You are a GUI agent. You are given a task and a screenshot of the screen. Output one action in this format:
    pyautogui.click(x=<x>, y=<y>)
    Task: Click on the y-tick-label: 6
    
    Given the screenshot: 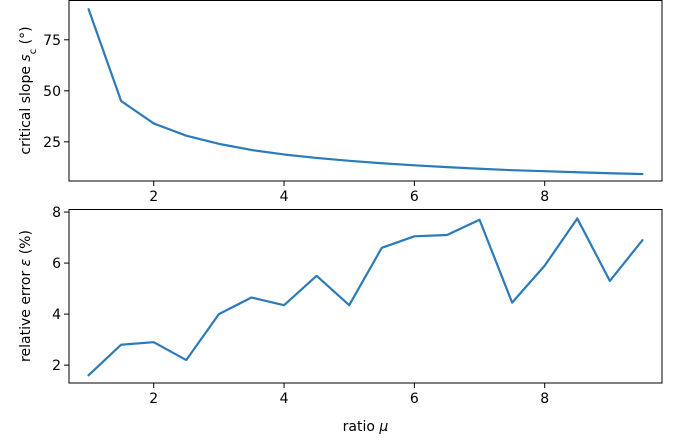 What is the action you would take?
    pyautogui.click(x=56, y=264)
    